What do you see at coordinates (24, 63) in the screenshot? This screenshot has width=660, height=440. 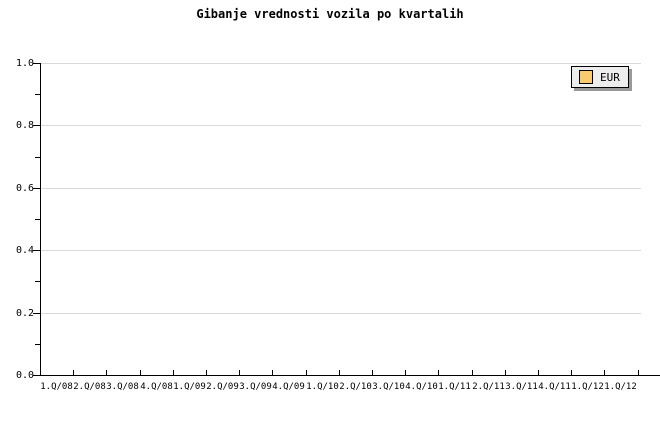 I see `y-axis-label: 1.0` at bounding box center [24, 63].